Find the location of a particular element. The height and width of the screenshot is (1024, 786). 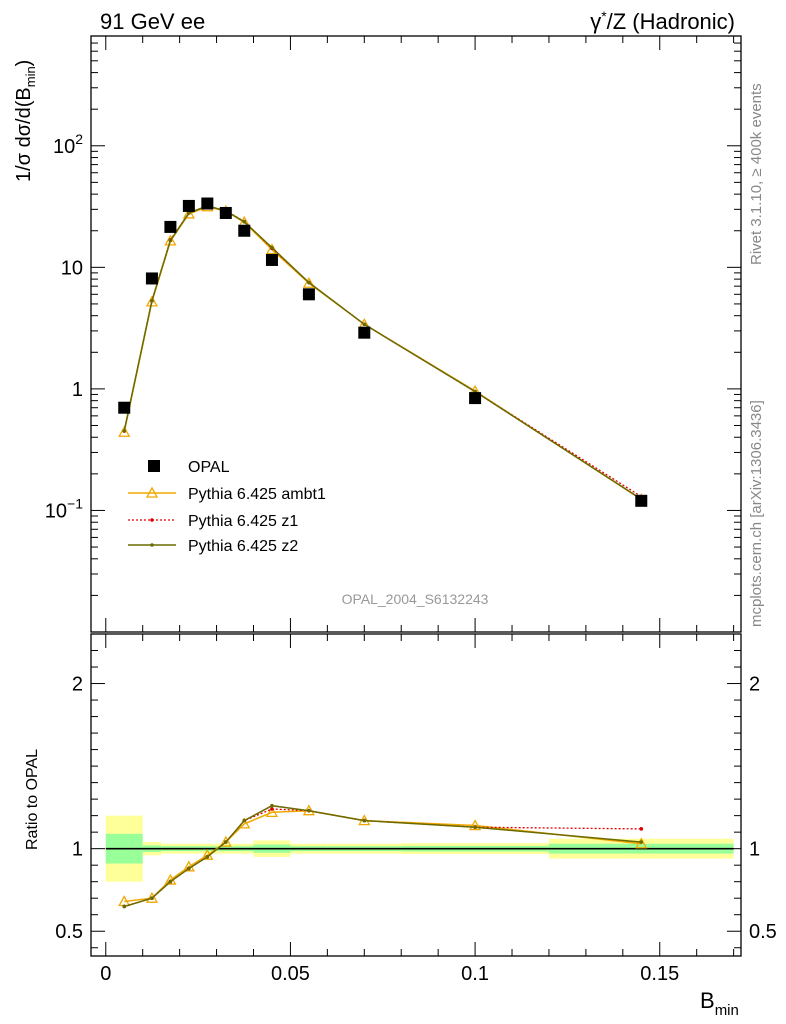

x-tick-label: 0.15 is located at coordinates (659, 974).